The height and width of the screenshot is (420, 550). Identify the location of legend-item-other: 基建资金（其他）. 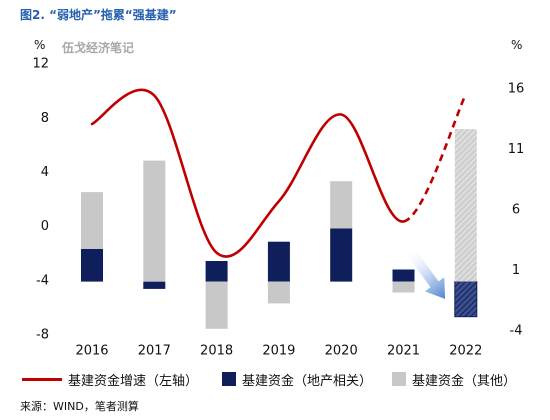
(454, 379).